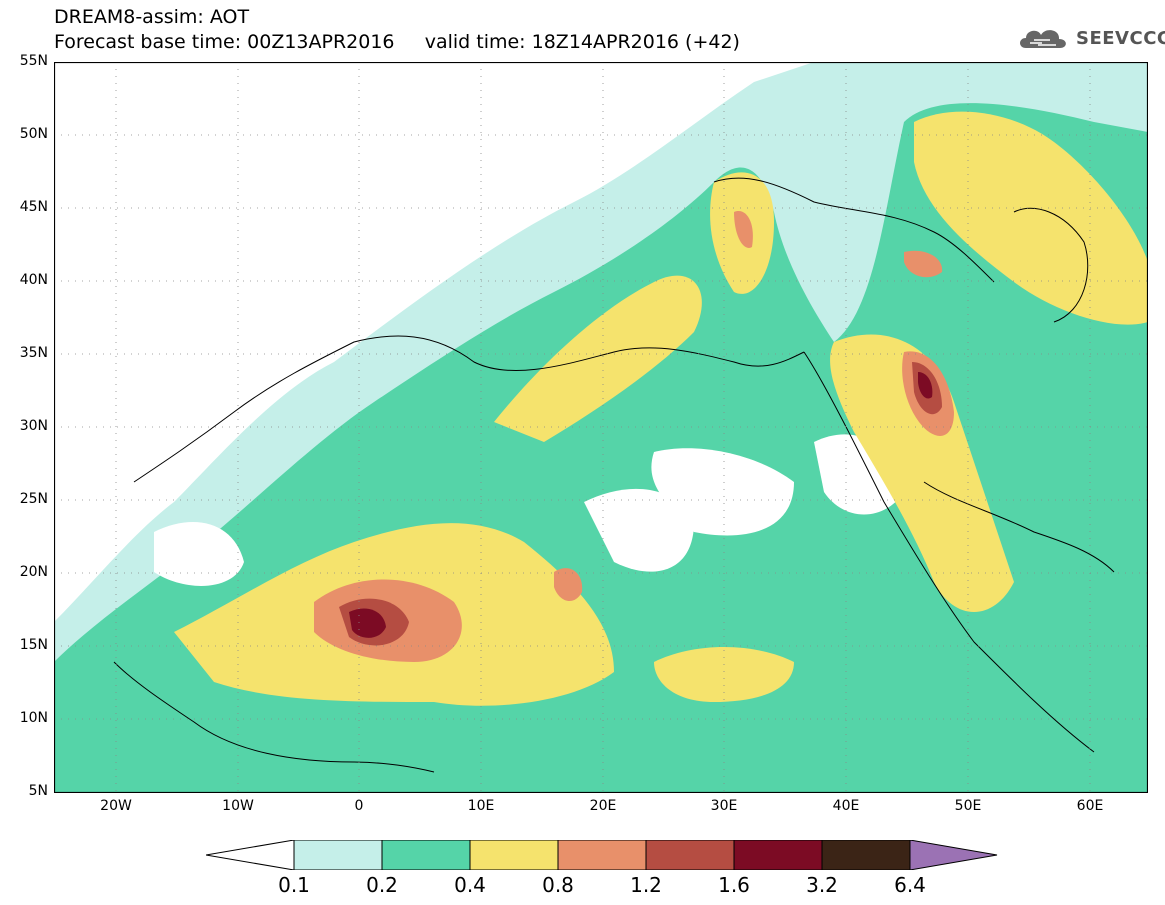 The height and width of the screenshot is (905, 1165). What do you see at coordinates (734, 885) in the screenshot?
I see `colorbar-label: 1.6` at bounding box center [734, 885].